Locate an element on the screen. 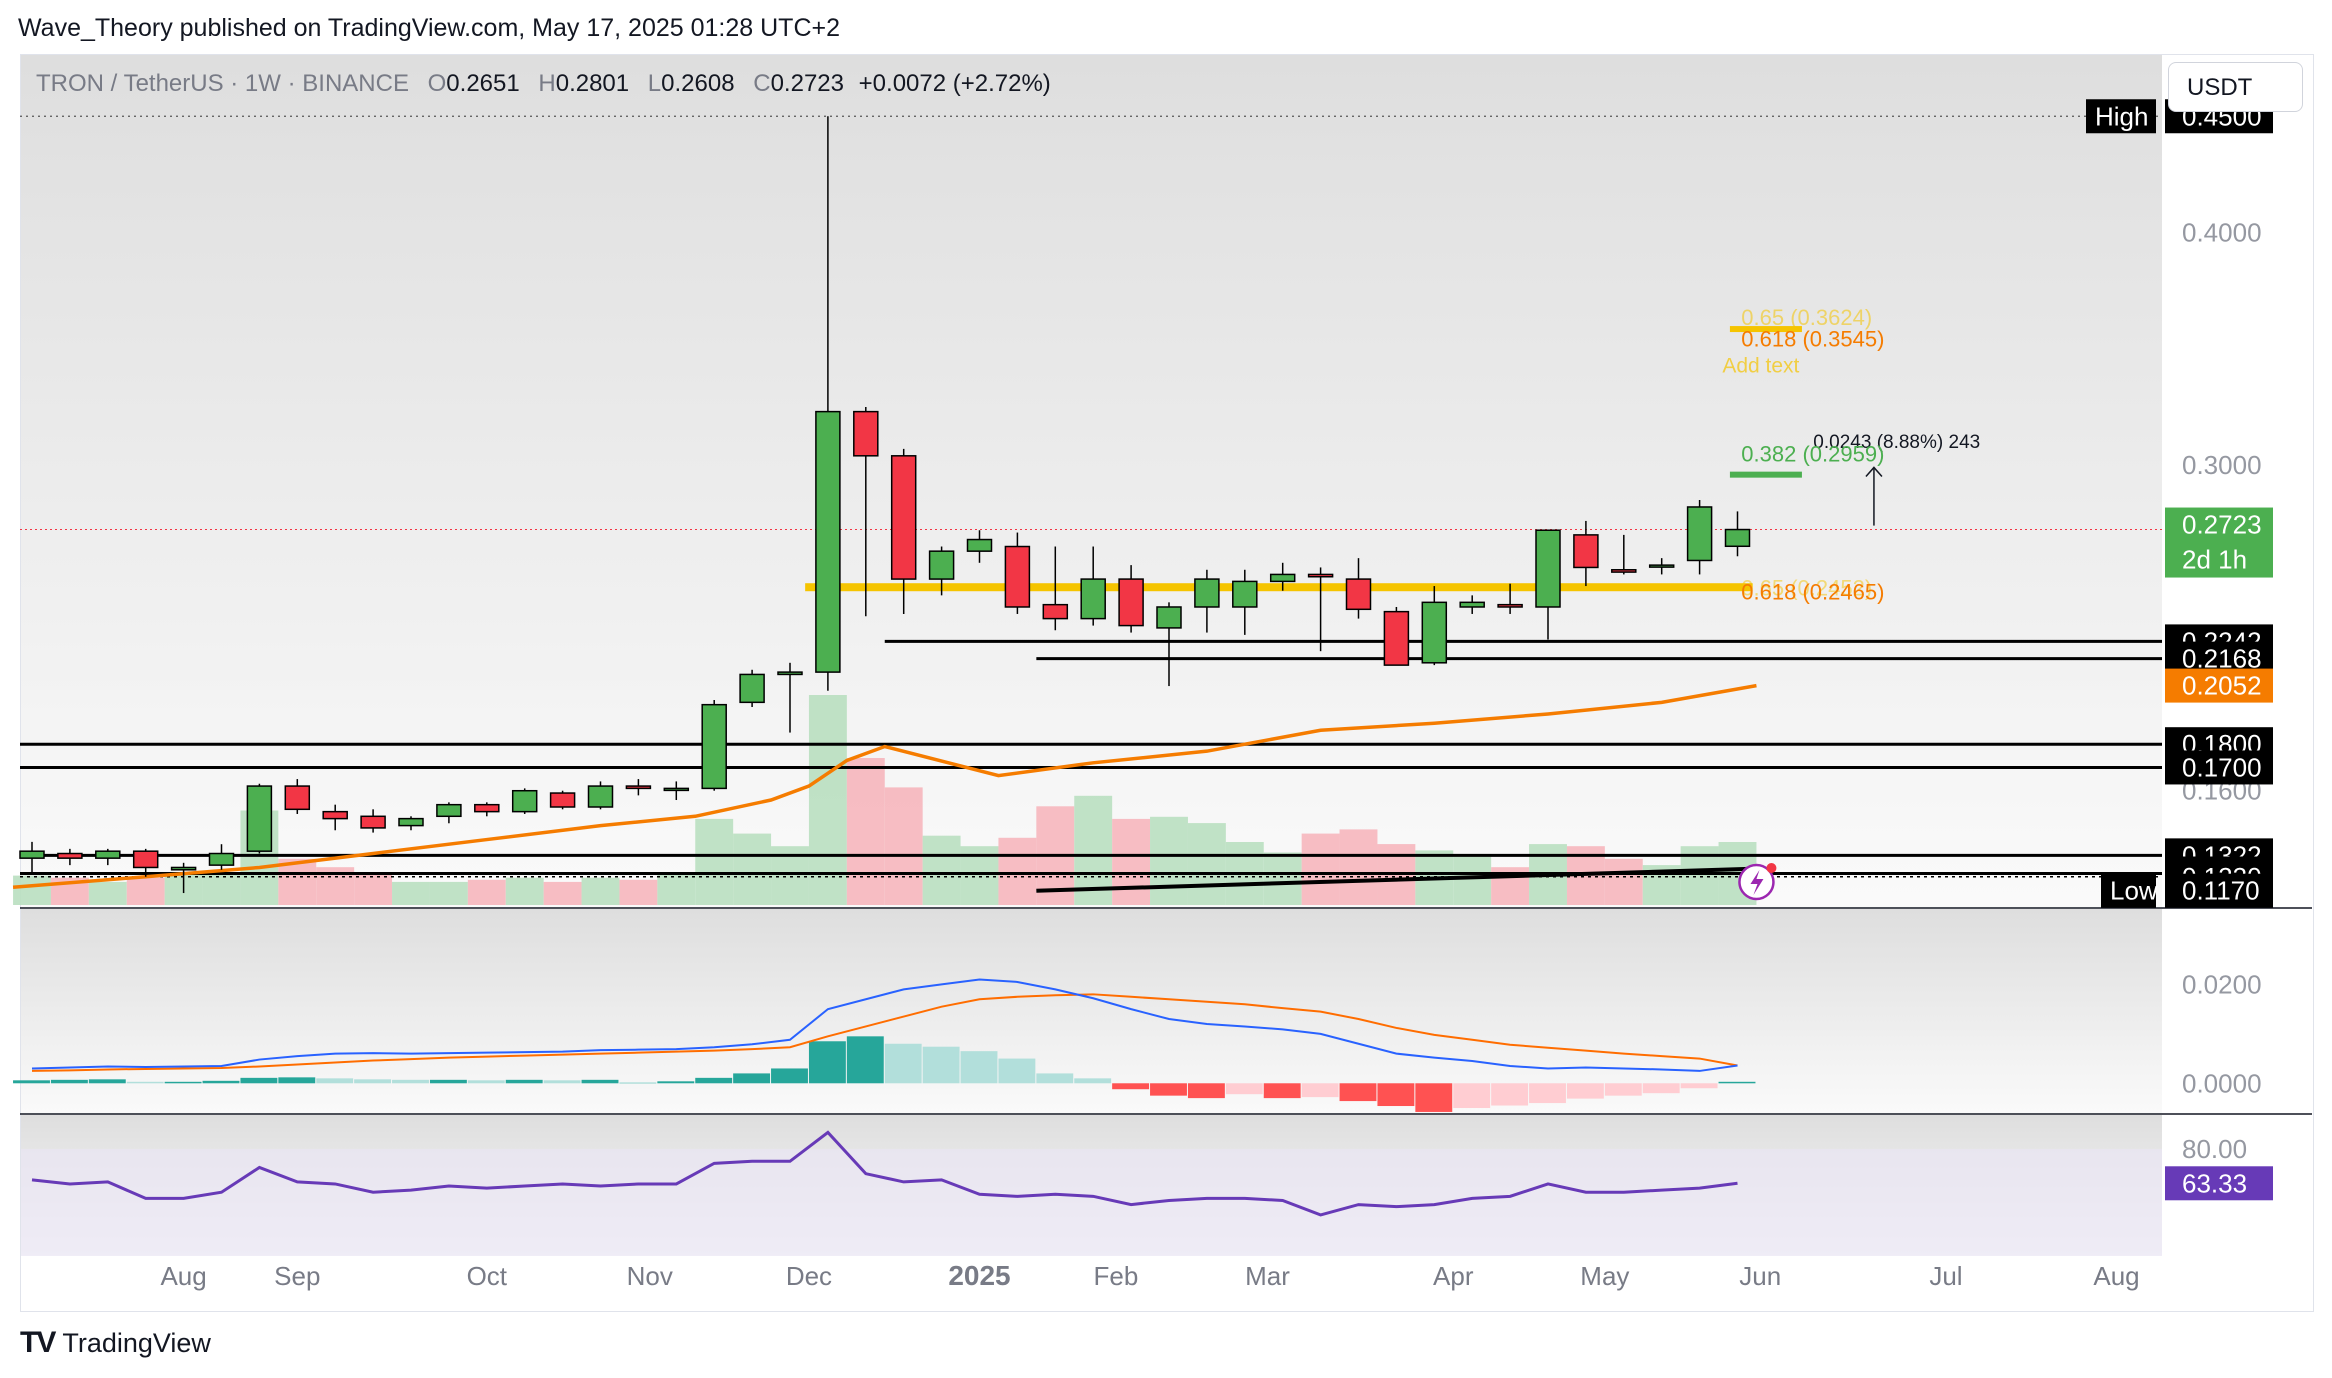 The height and width of the screenshot is (1378, 2332). x-axis-label-may: May is located at coordinates (1604, 1276).